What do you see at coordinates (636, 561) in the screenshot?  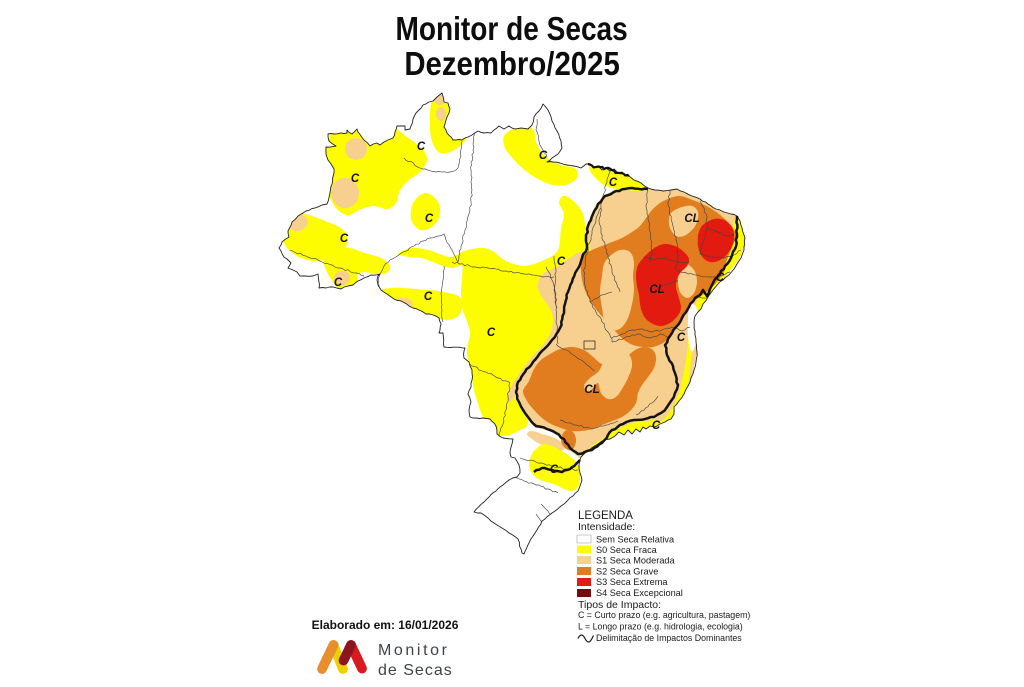 I see `svg-text: S1 Seca Moderada` at bounding box center [636, 561].